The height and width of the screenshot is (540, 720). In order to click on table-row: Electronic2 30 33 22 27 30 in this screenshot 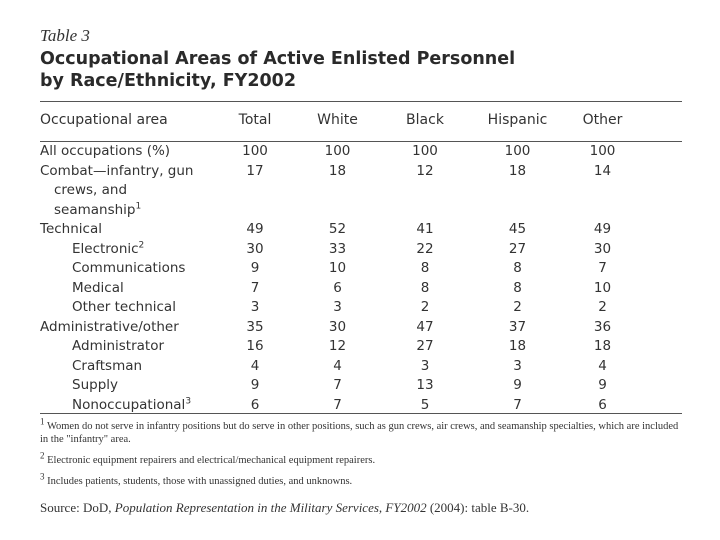, I will do `click(340, 250)`.